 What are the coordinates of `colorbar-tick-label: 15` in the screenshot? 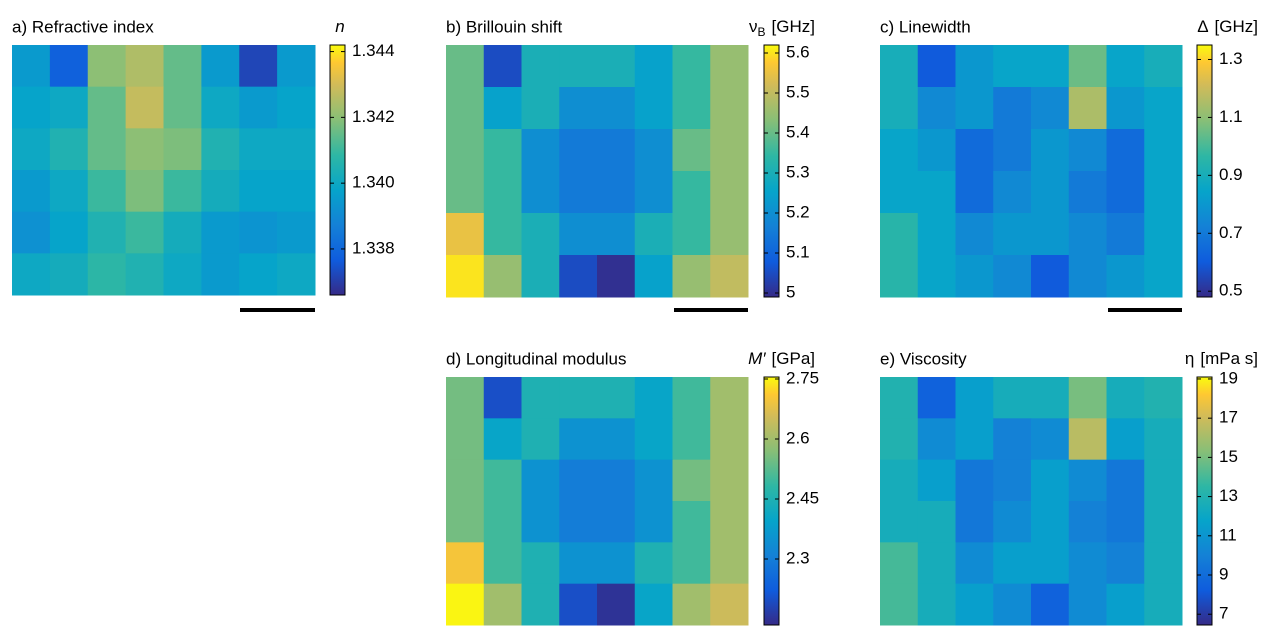 It's located at (1228, 456).